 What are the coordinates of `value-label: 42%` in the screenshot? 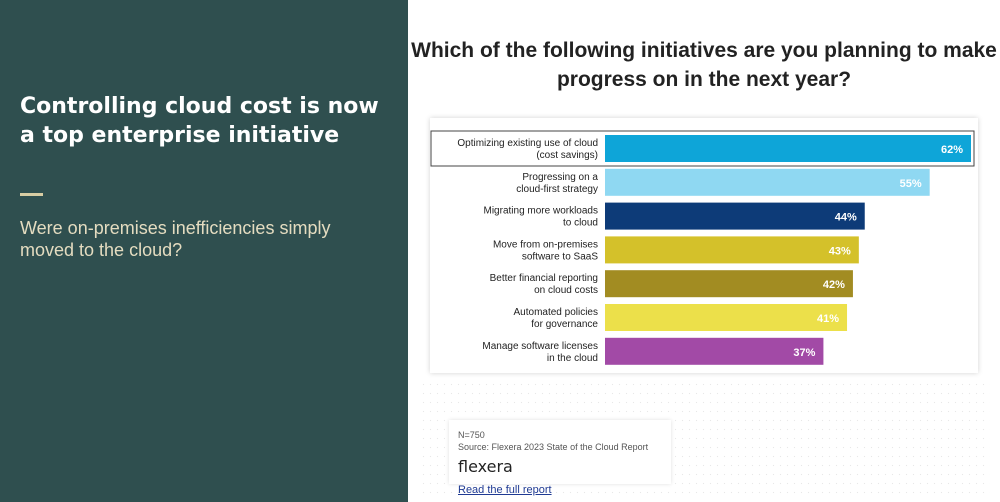 It's located at (834, 285).